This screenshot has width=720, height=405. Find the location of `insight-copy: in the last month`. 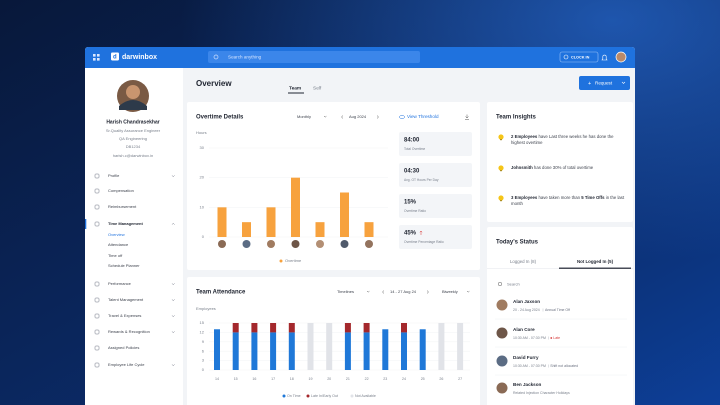

insight-copy: in the last month is located at coordinates (568, 200).